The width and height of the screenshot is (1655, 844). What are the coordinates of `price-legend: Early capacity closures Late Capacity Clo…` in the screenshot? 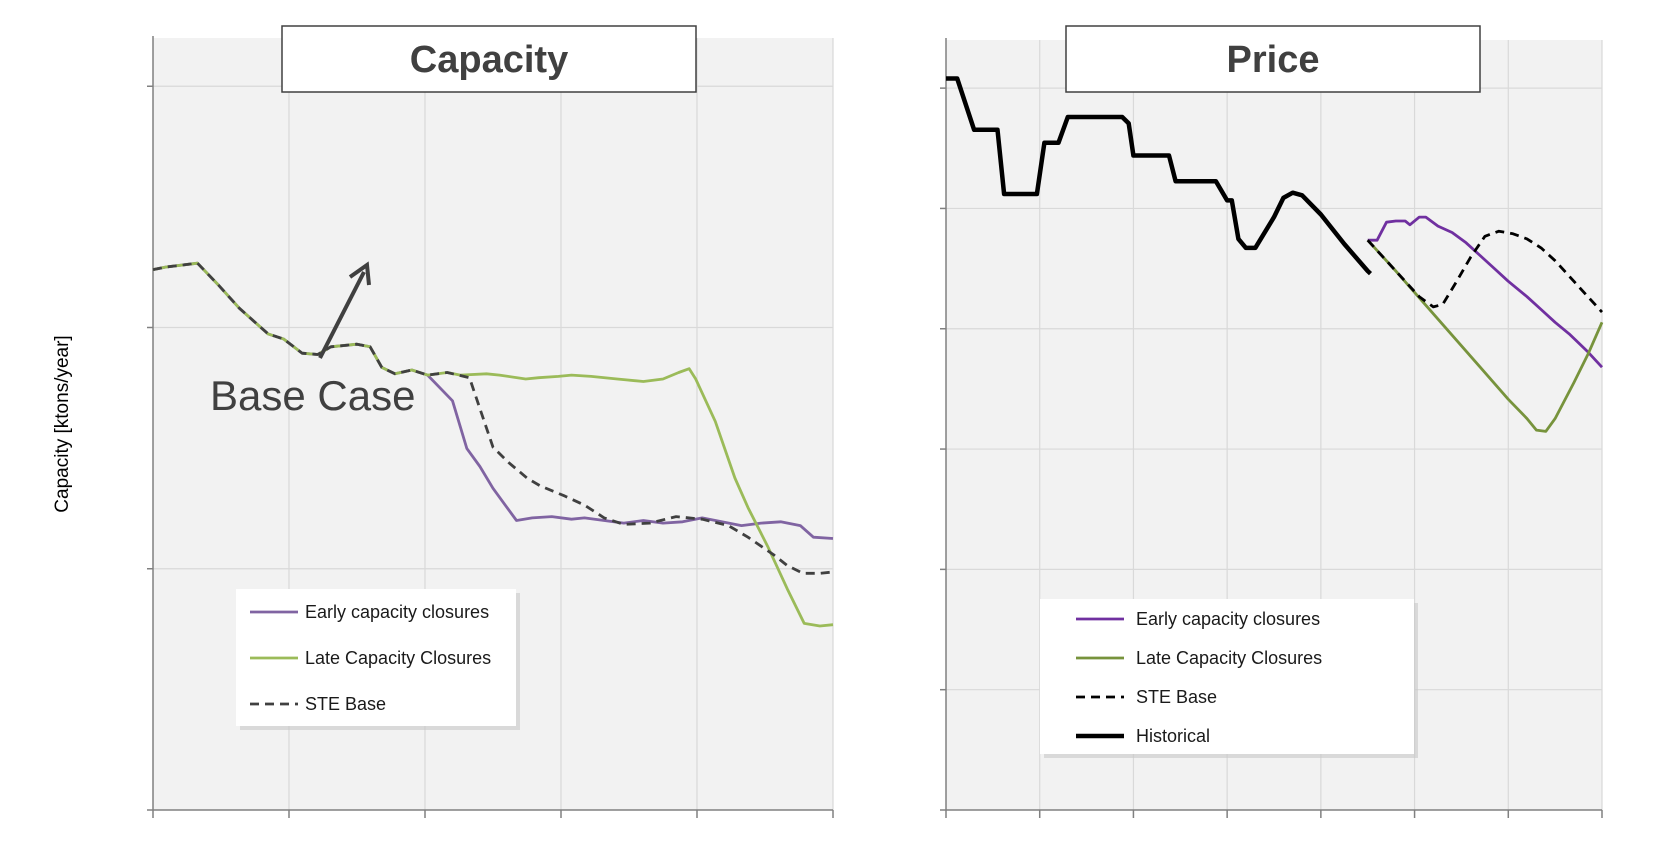 It's located at (1229, 678).